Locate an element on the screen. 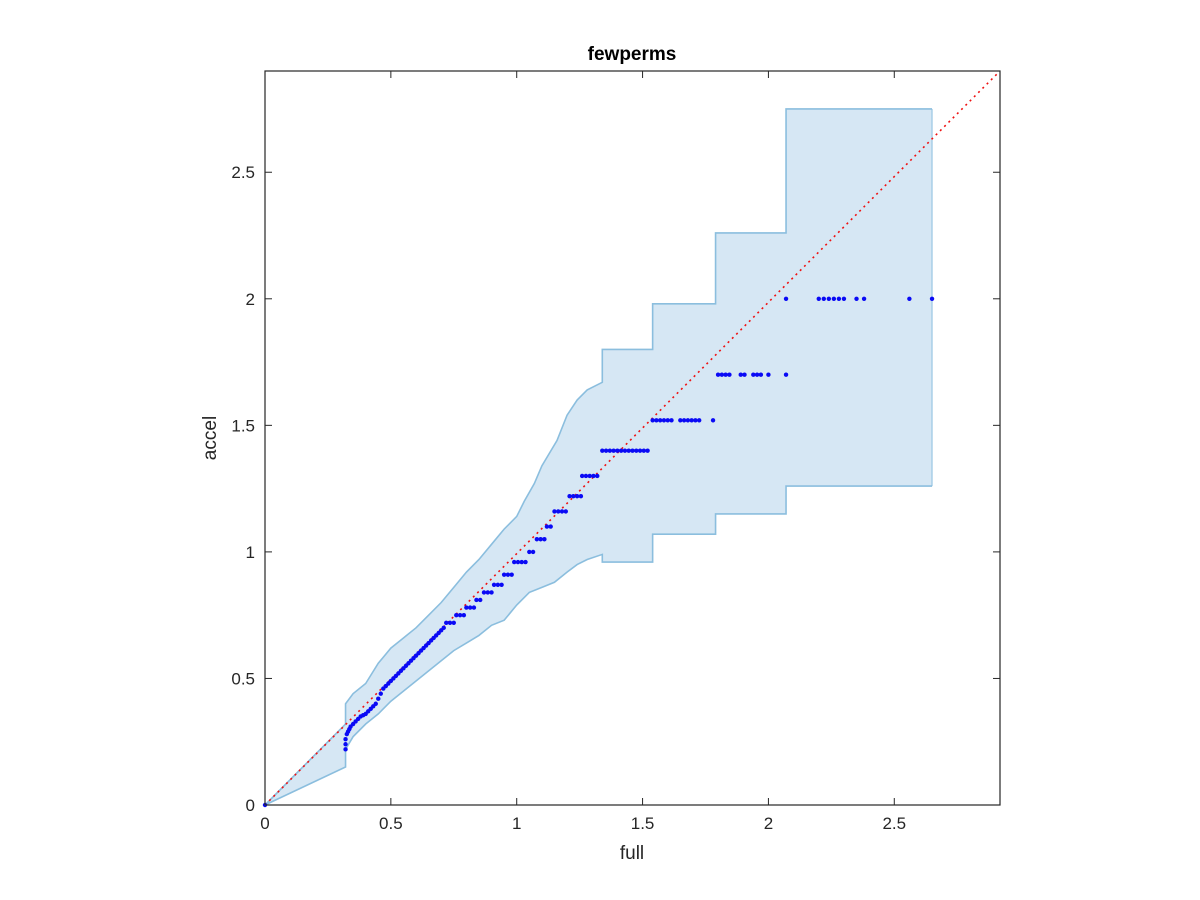  y-tick-label: 1 is located at coordinates (250, 552).